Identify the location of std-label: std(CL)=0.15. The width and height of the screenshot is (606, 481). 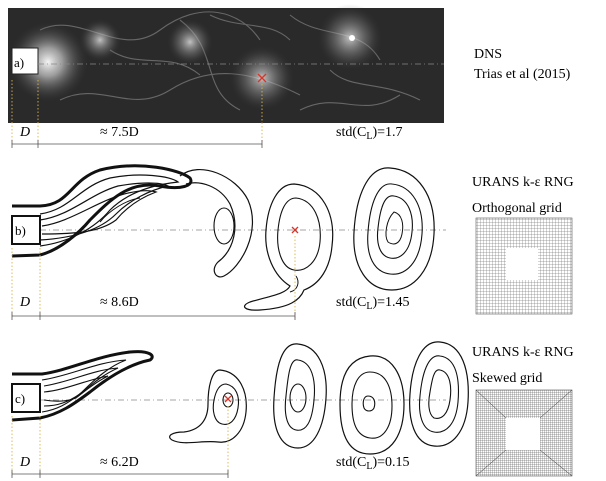
(373, 463).